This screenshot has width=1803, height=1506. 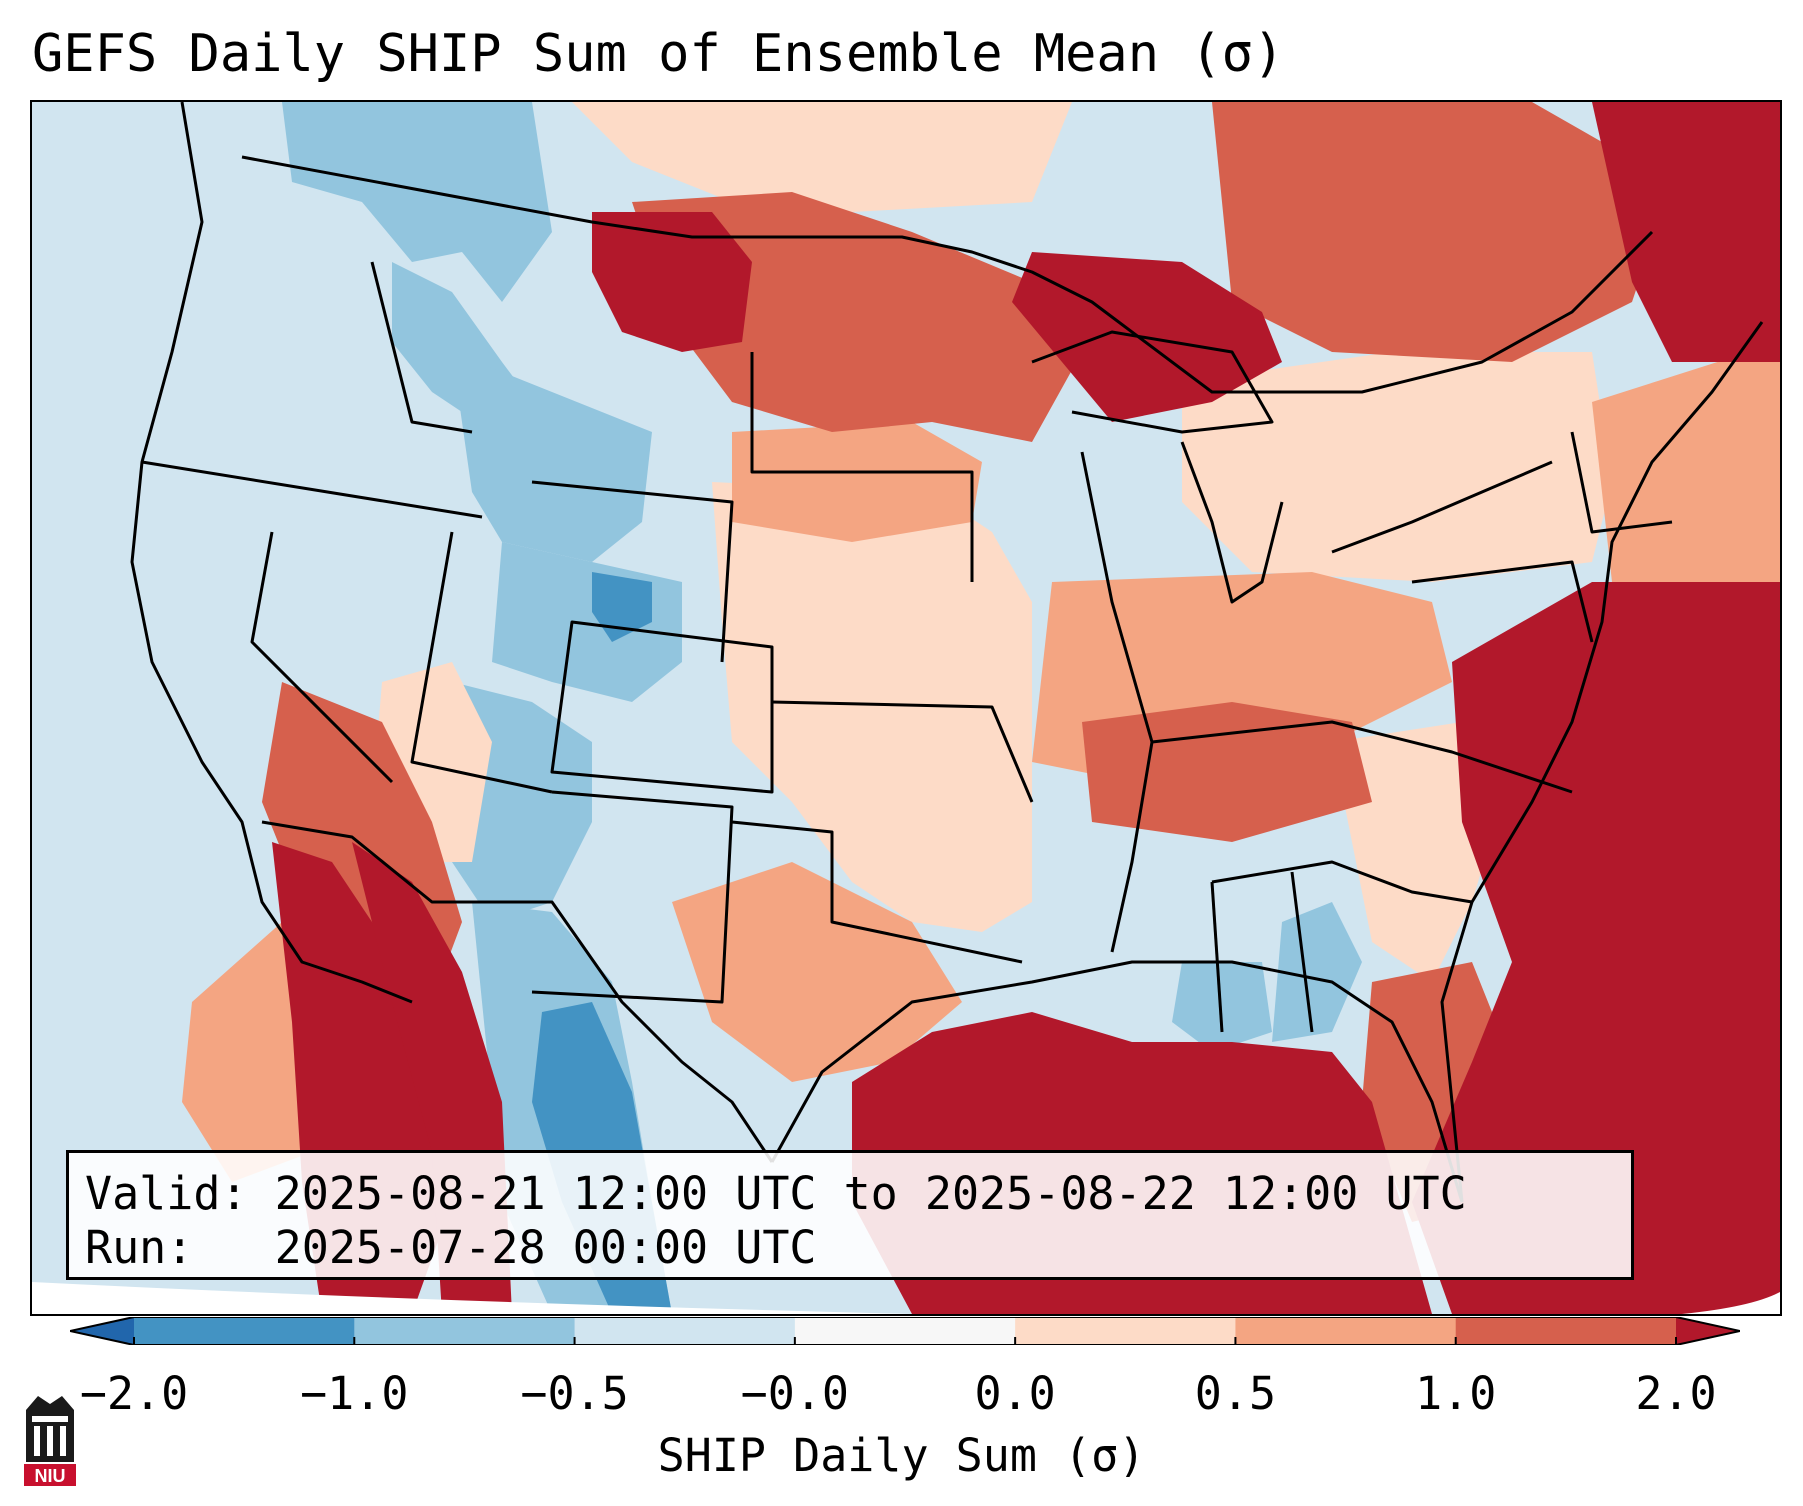 I want to click on state-line-new-england, so click(x=1621, y=482).